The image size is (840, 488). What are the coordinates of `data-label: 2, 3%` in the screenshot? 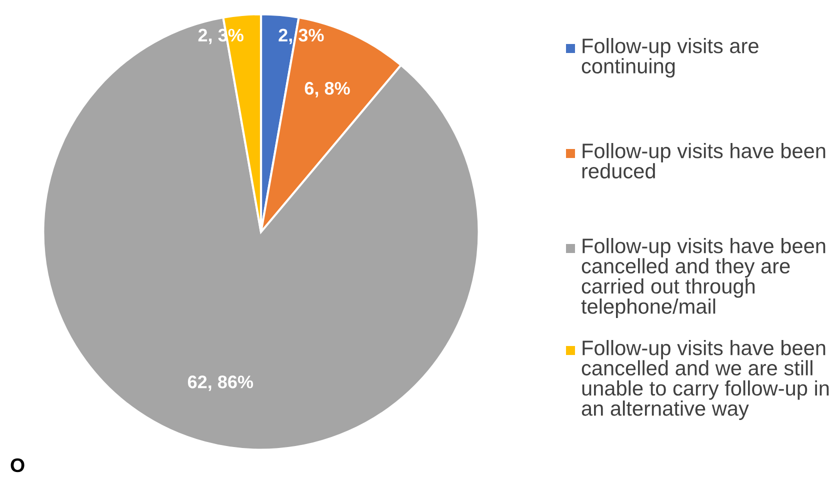 It's located at (301, 36).